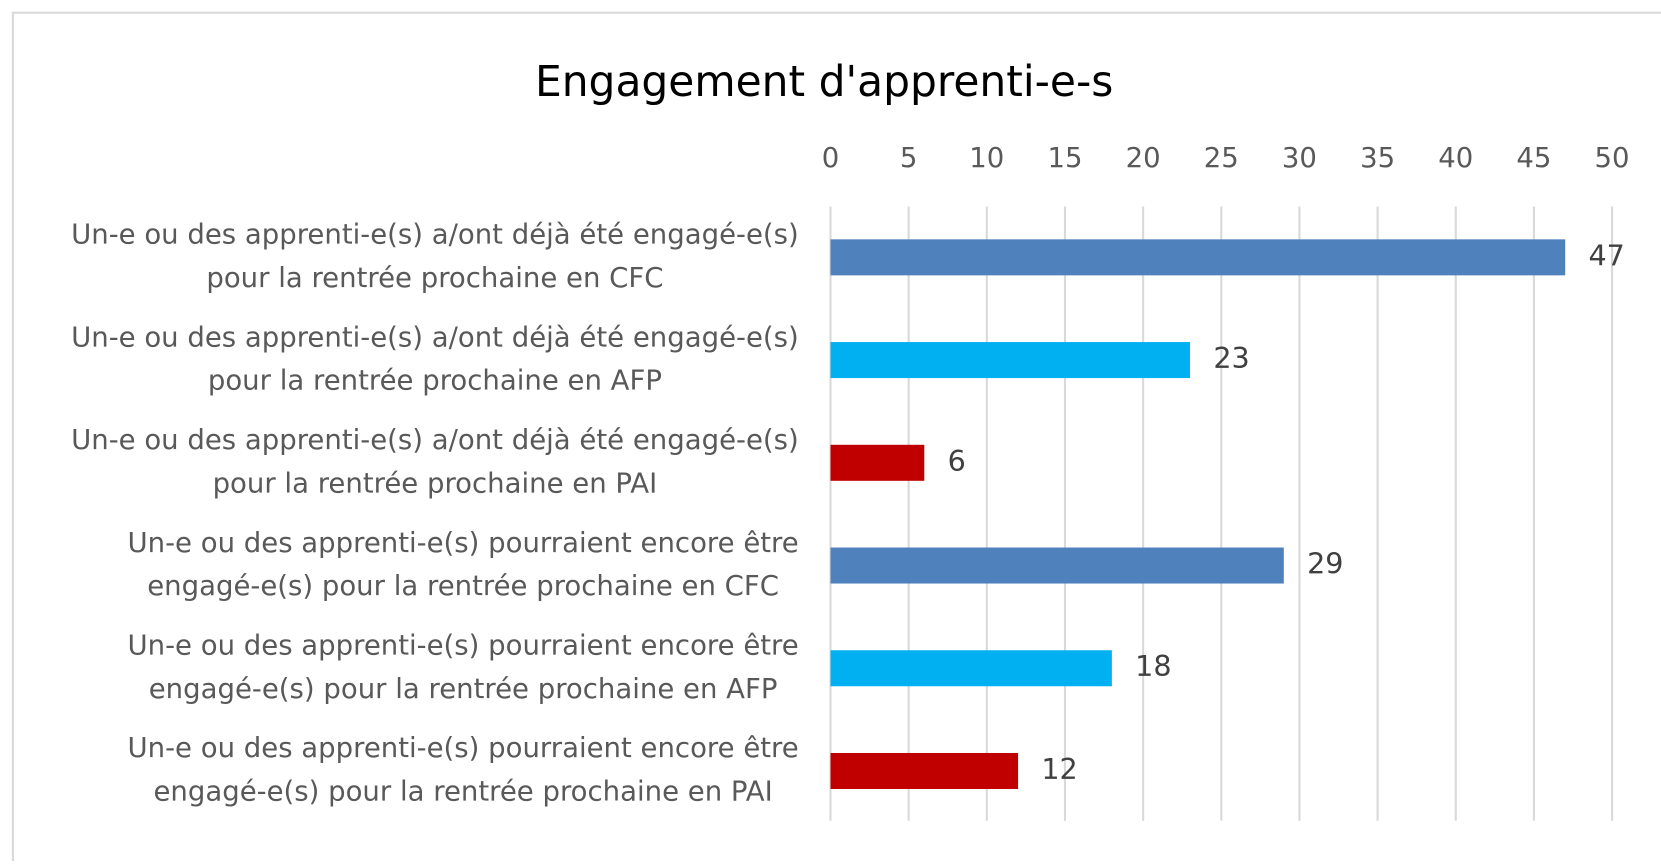 This screenshot has height=865, width=1661. I want to click on data-label: 47, so click(1606, 255).